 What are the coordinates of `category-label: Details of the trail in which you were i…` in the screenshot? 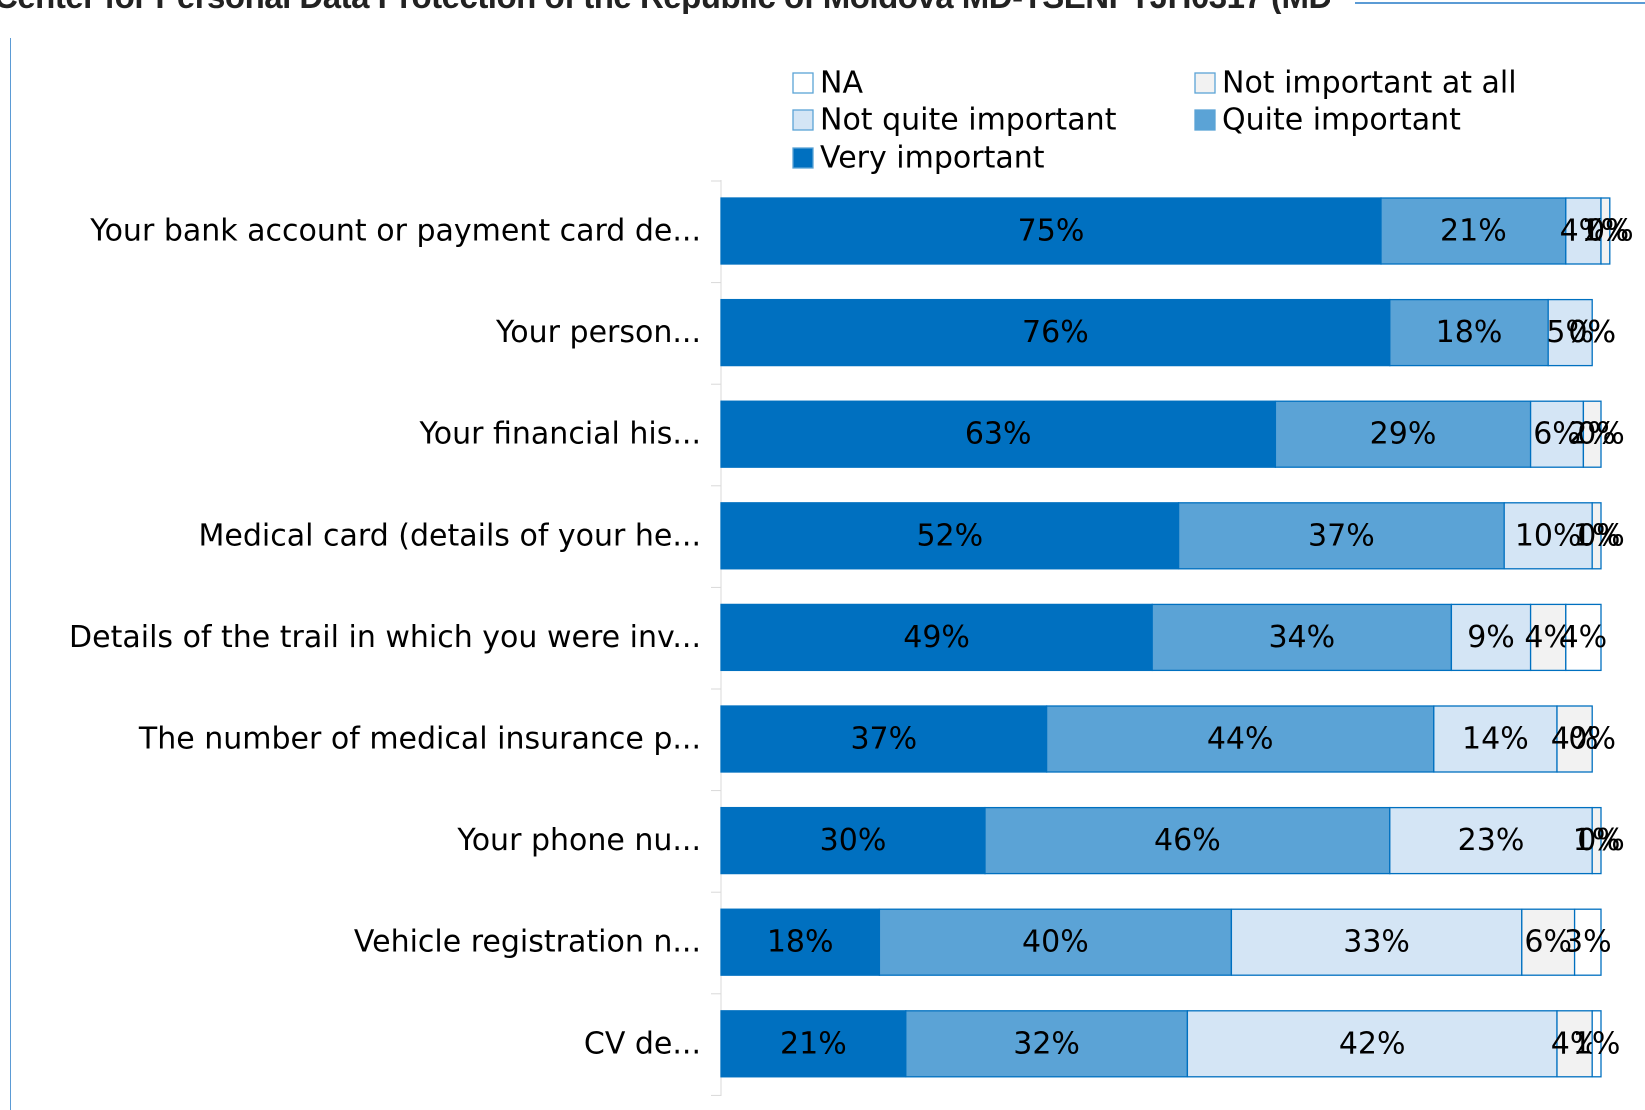 It's located at (385, 637).